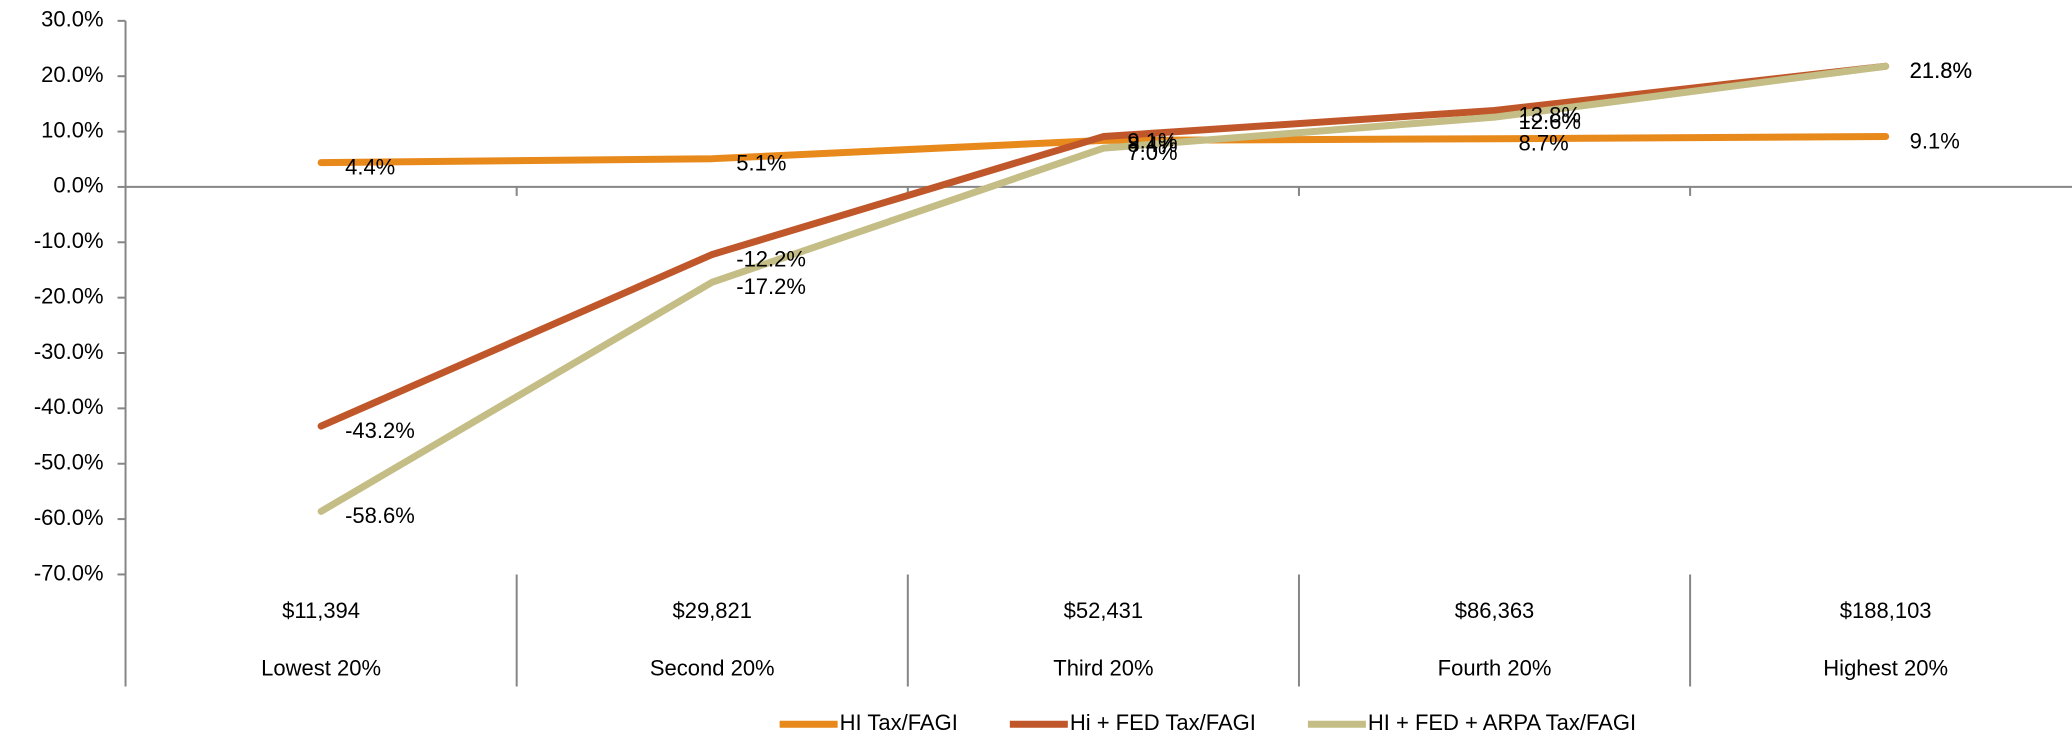 The height and width of the screenshot is (749, 2072). What do you see at coordinates (69, 240) in the screenshot?
I see `y-tick-label: -10.0%` at bounding box center [69, 240].